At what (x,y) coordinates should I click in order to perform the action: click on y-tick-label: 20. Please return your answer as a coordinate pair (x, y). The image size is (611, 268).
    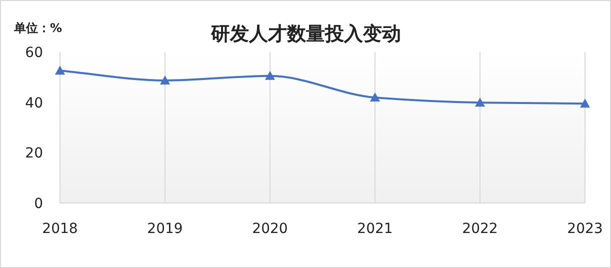
    Looking at the image, I should click on (34, 154).